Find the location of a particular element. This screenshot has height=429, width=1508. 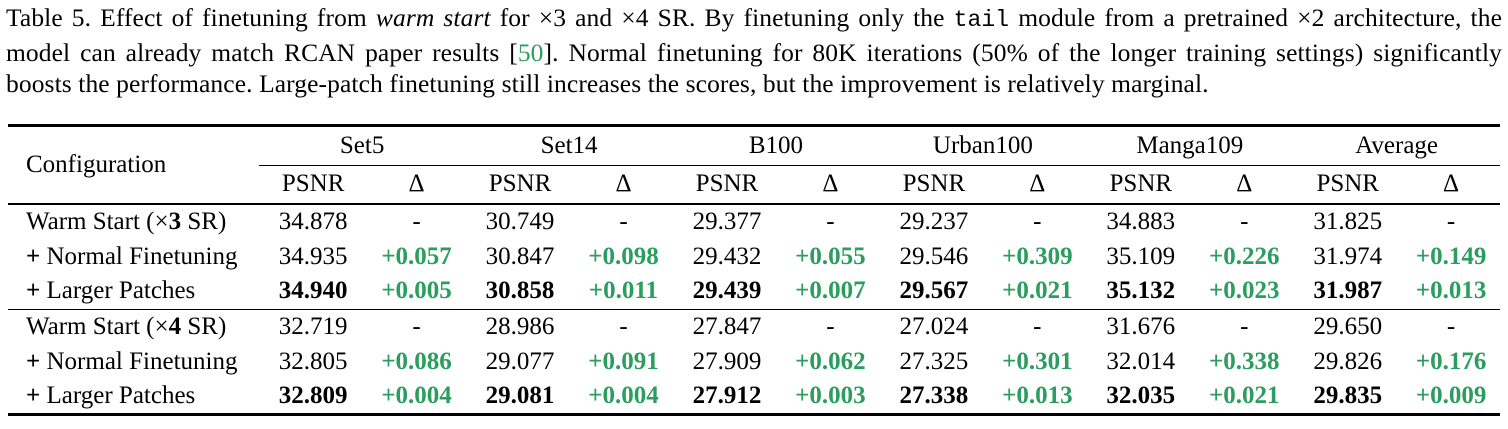

dataset-header-average: Average is located at coordinates (1396, 145).